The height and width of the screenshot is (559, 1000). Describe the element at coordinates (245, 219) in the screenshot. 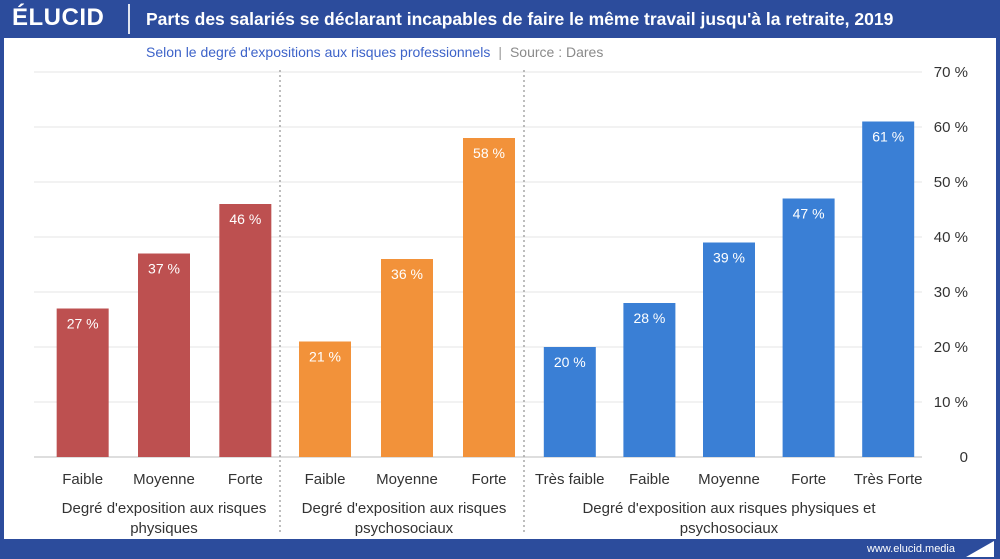

I see `bar-value-label: 46 %` at that location.